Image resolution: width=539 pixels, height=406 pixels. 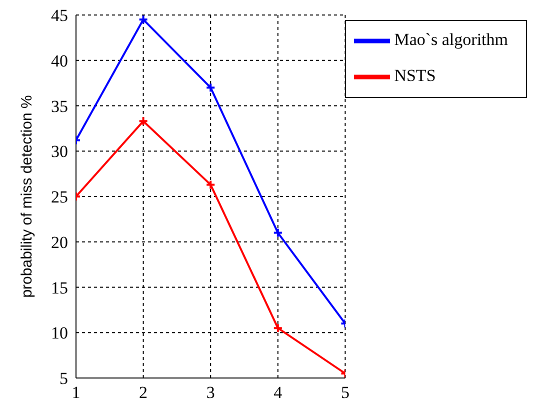 What do you see at coordinates (59, 16) in the screenshot?
I see `y-tick-label: 45` at bounding box center [59, 16].